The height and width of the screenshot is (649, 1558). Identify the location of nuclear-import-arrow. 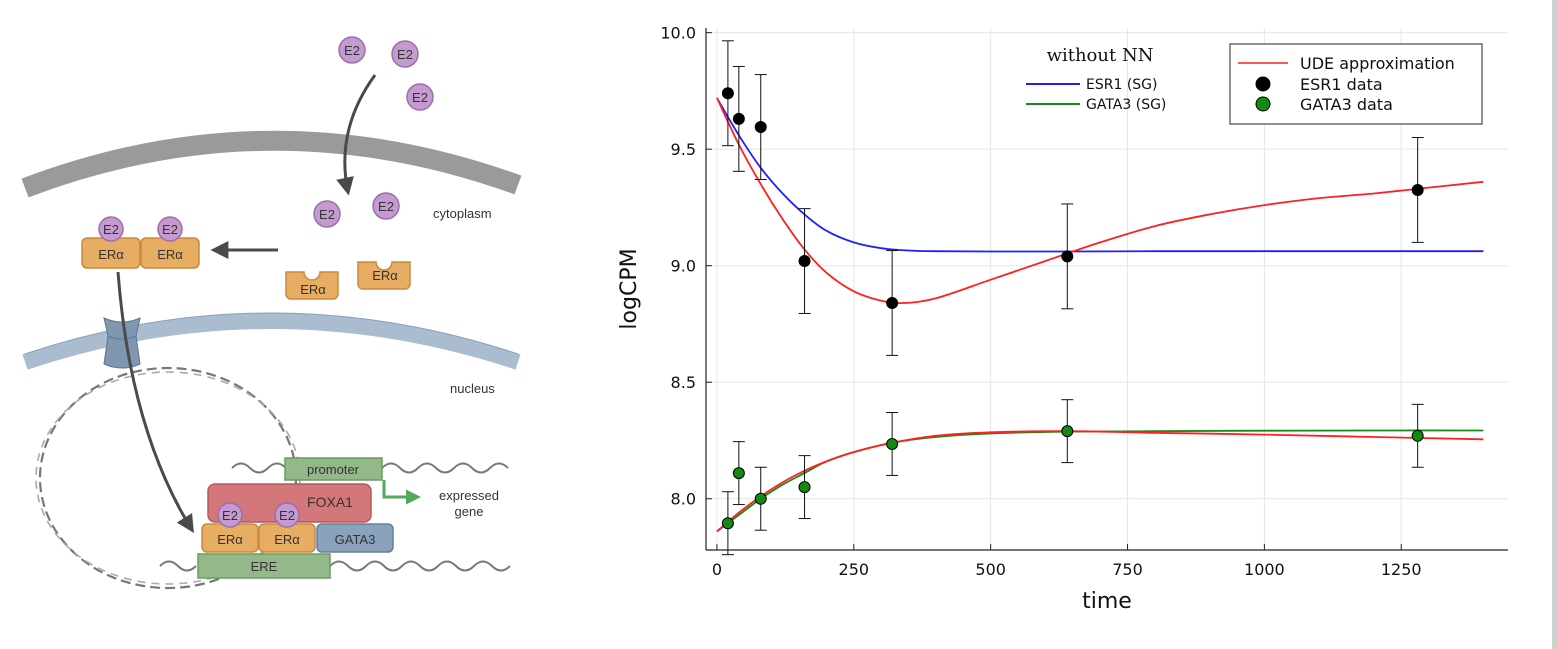
(155, 402).